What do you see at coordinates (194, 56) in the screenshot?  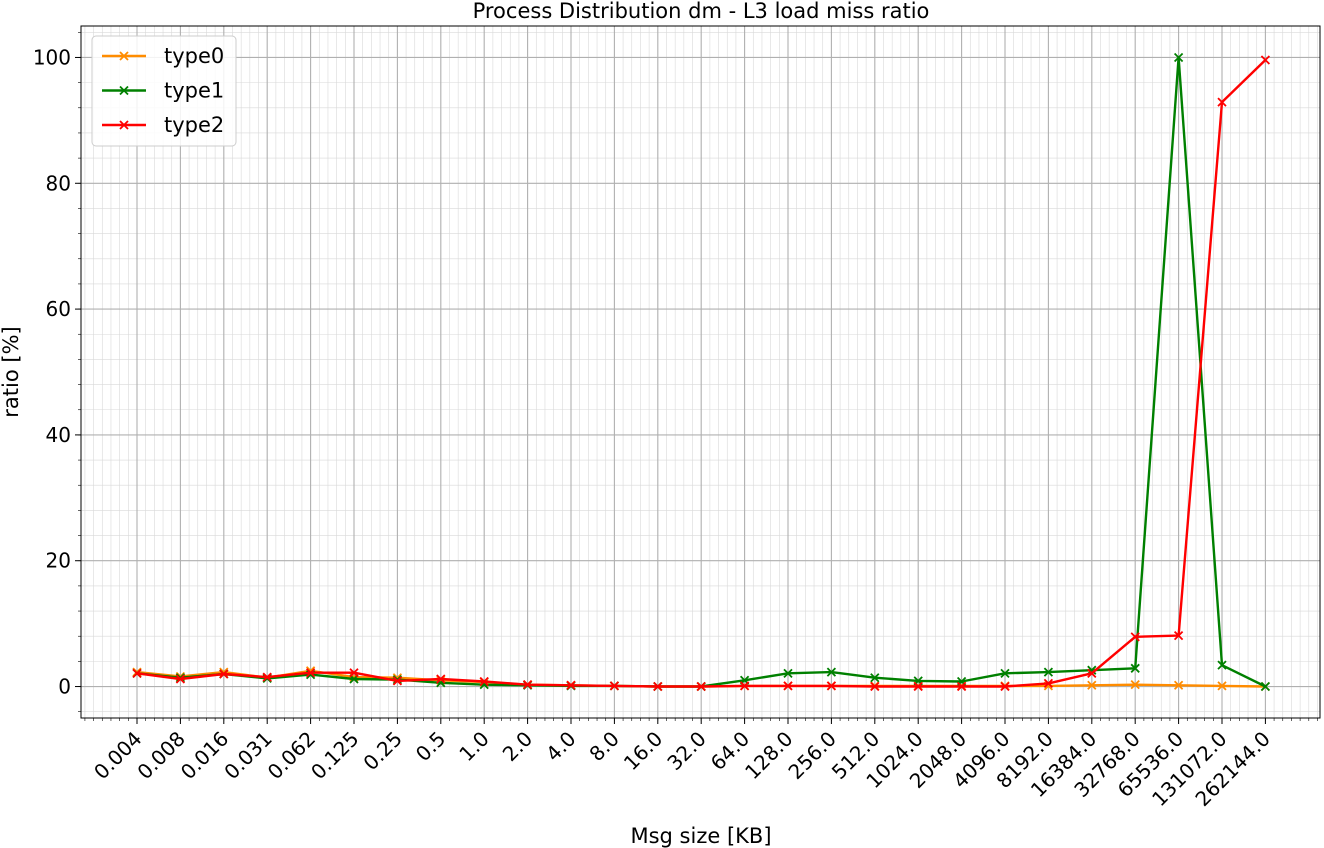 I see `legend-label: type0` at bounding box center [194, 56].